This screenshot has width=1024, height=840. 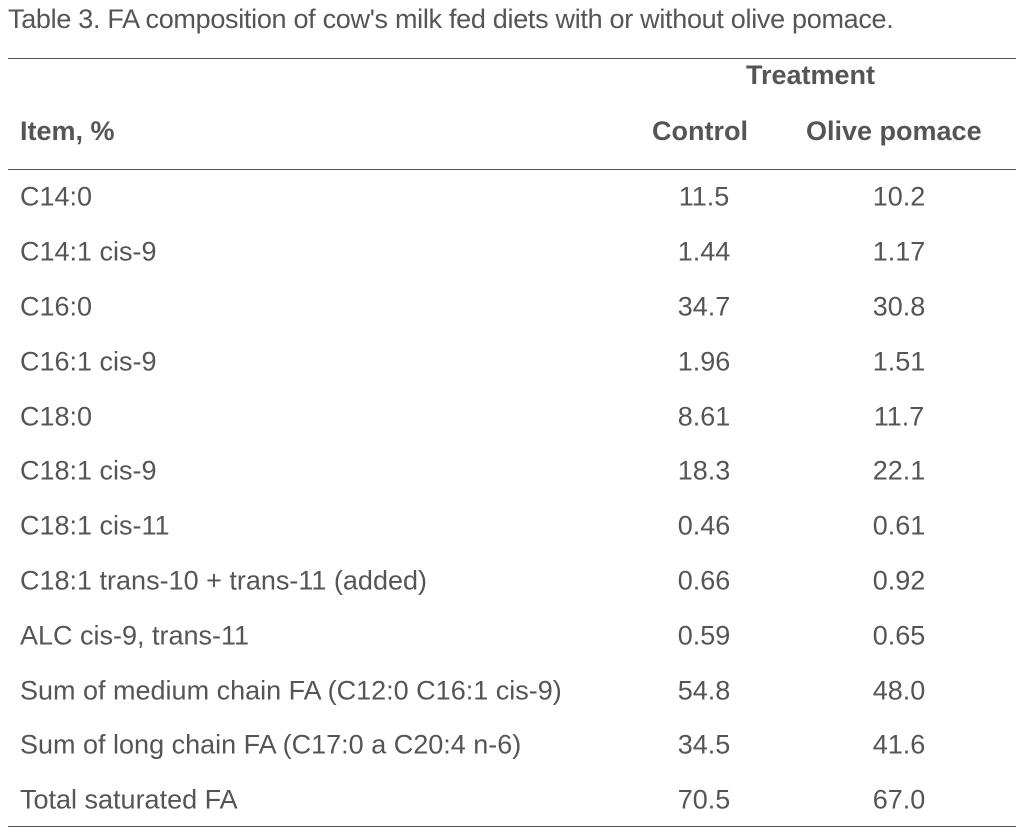 What do you see at coordinates (704, 361) in the screenshot?
I see `control-value: 1.96` at bounding box center [704, 361].